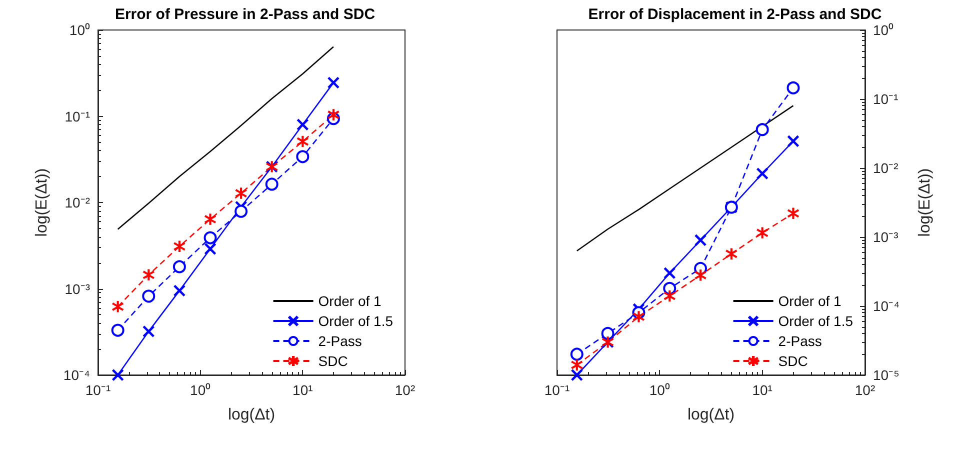 The width and height of the screenshot is (980, 450). Describe the element at coordinates (735, 14) in the screenshot. I see `chart-title: Error of Displacement in 2-Pass and SDC` at that location.